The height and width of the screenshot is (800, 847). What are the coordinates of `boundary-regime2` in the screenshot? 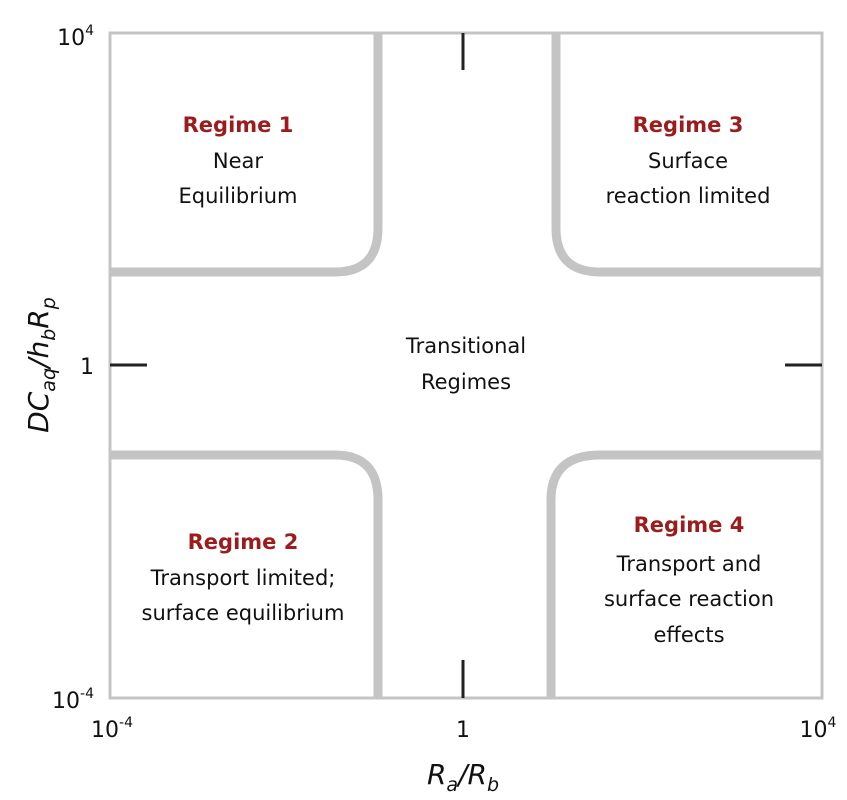 It's located at (246, 574).